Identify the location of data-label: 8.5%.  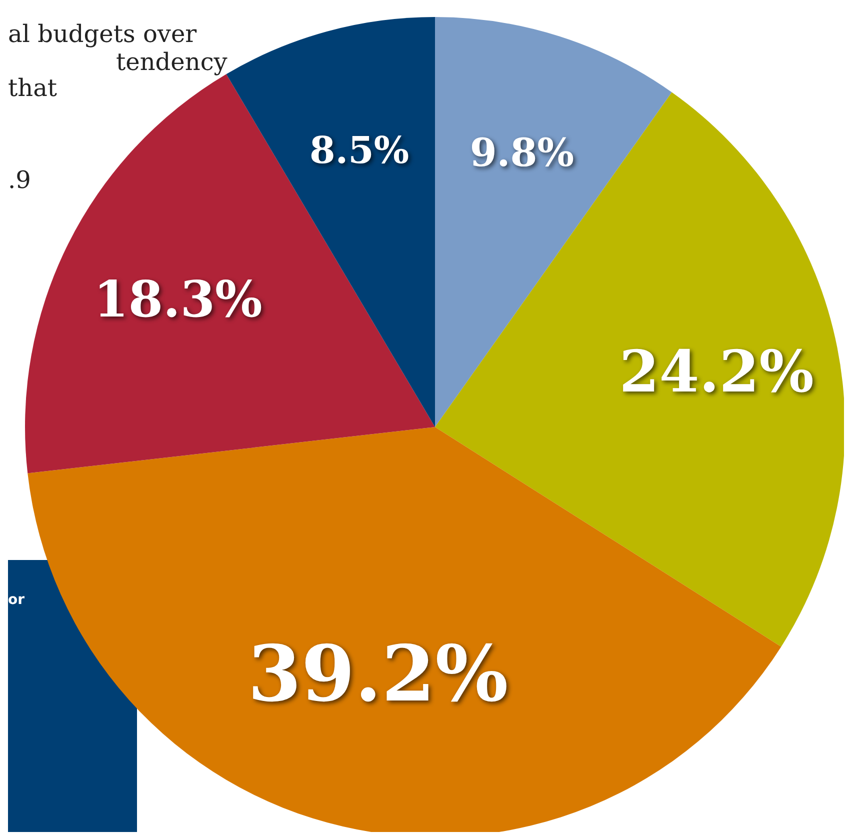
(359, 150).